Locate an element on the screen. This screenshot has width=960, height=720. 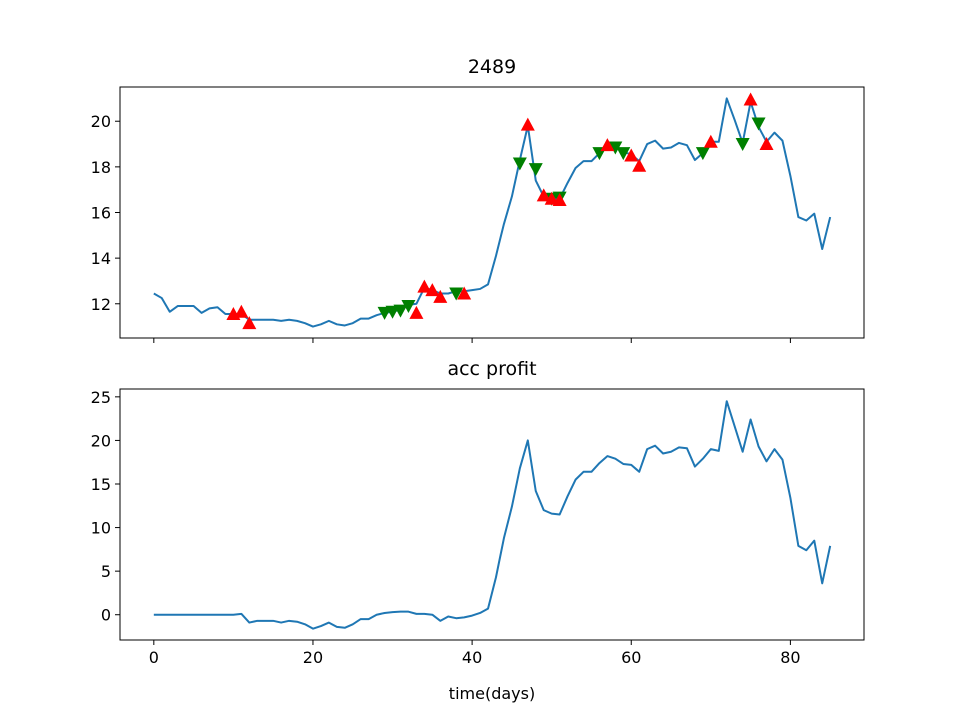
price-y-tick-label: 20 is located at coordinates (101, 121).